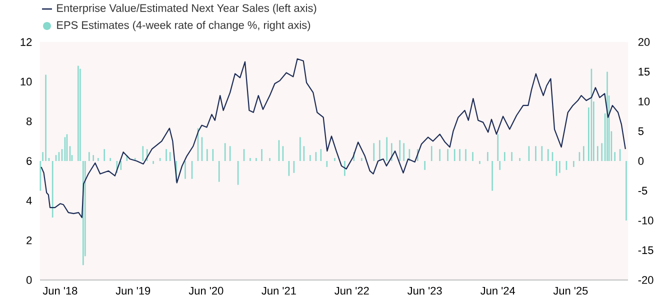  I want to click on y2-tick-label: -10, so click(646, 220).